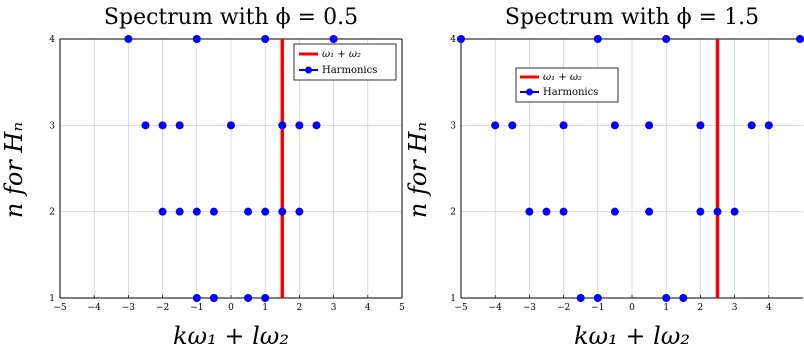 This screenshot has height=354, width=804. What do you see at coordinates (231, 17) in the screenshot?
I see `chart-left-title: Spectrum with ϕ = 0.5` at bounding box center [231, 17].